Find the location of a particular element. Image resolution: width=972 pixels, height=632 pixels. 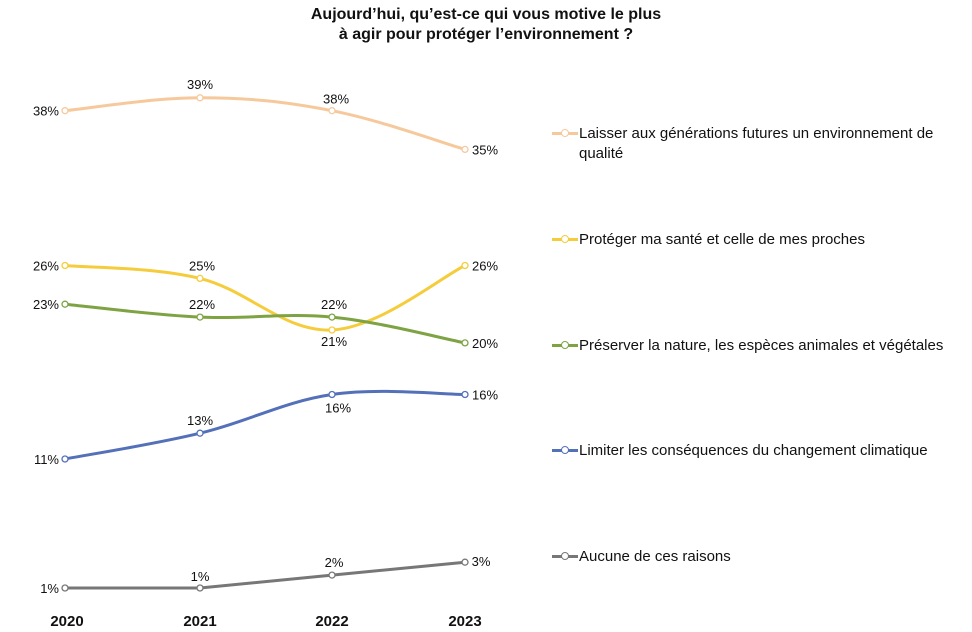

series-line-aucune is located at coordinates (265, 575).